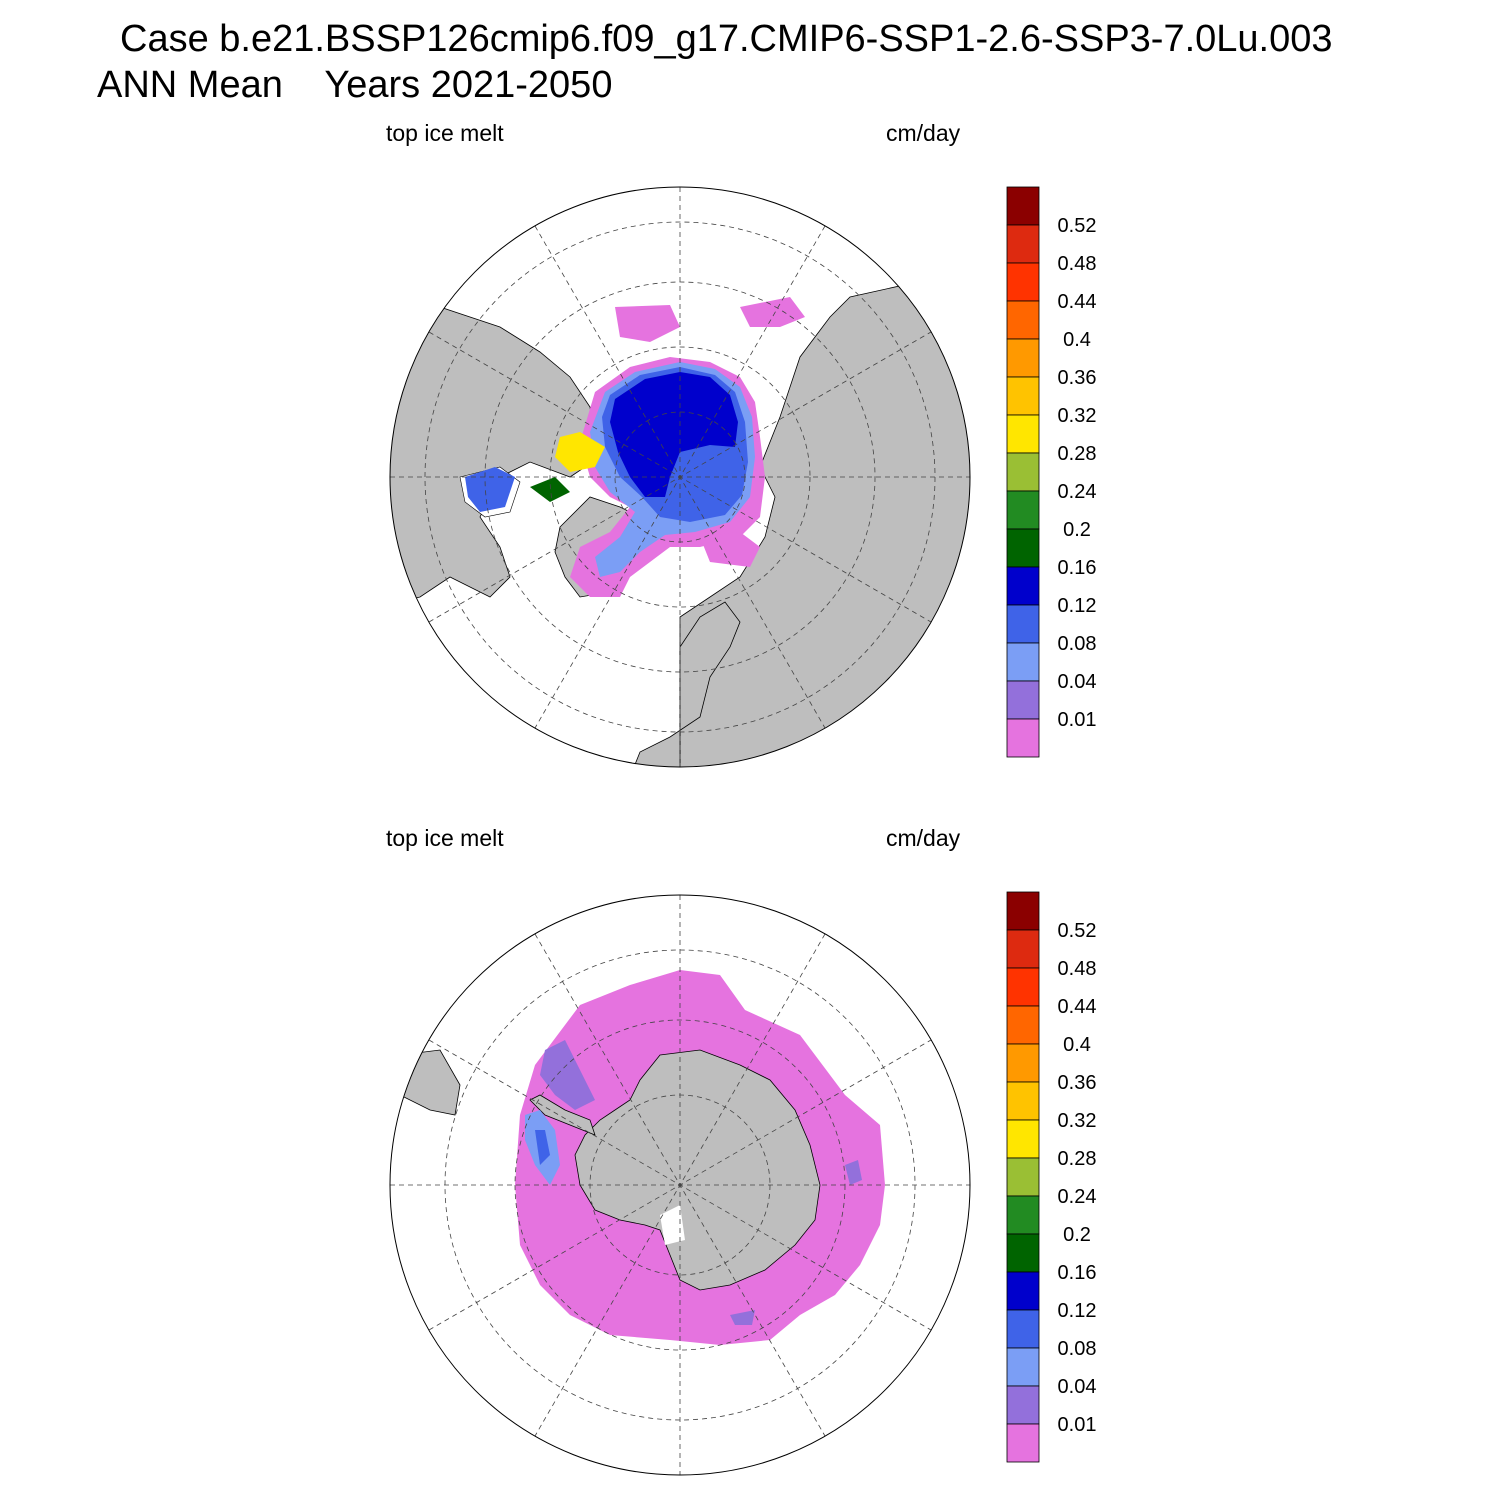 This screenshot has height=1500, width=1500. I want to click on panel1-units-label: cm/day, so click(923, 133).